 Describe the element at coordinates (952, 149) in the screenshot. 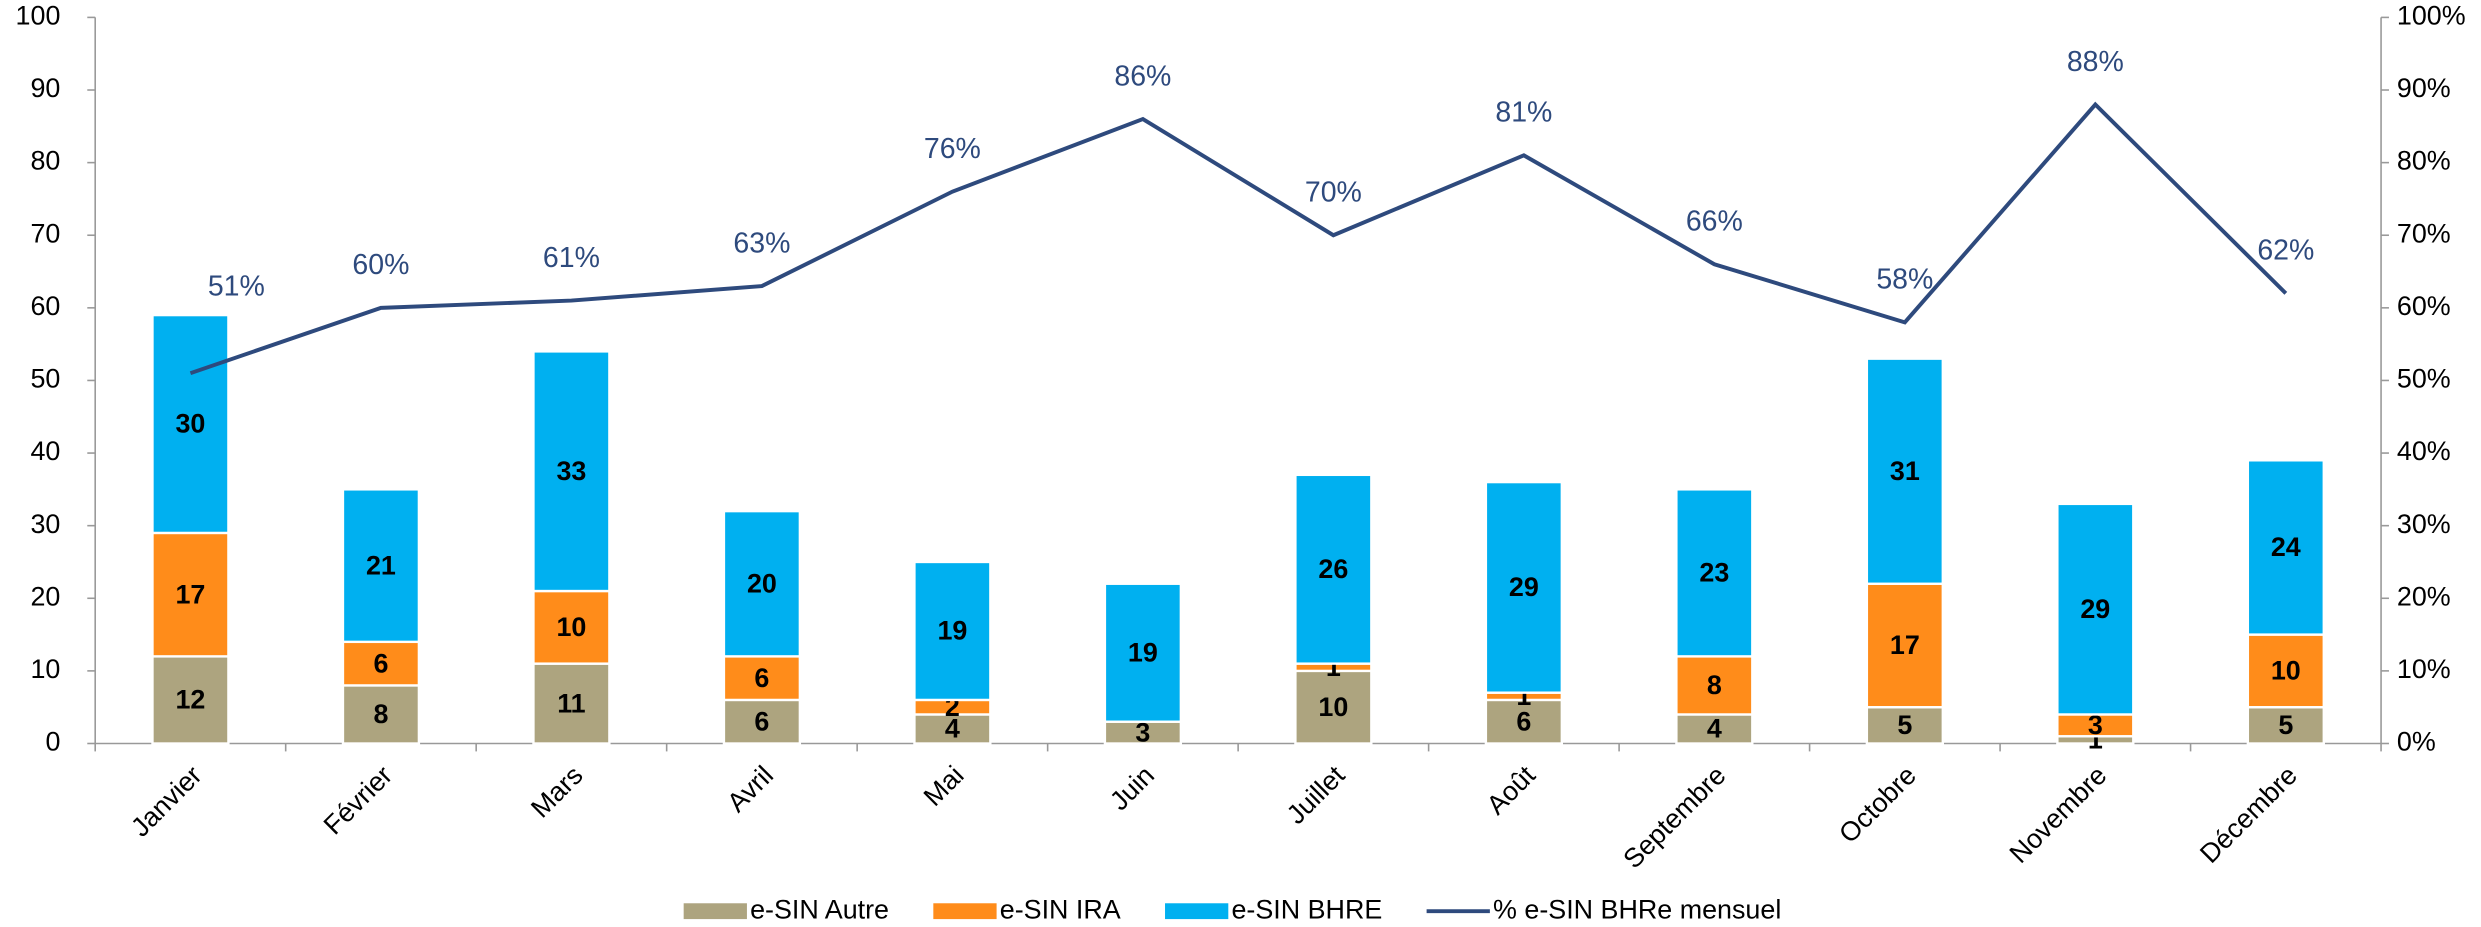

I see `line-label: 76%` at that location.